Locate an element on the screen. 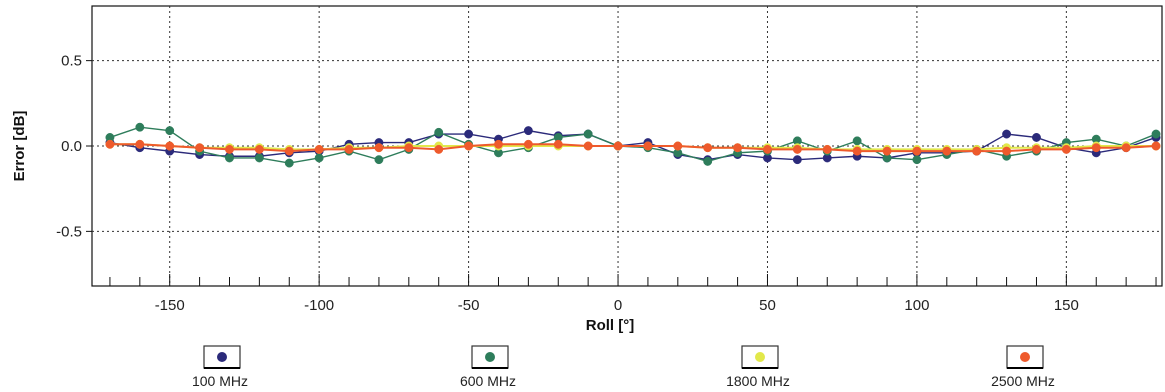 The width and height of the screenshot is (1165, 392). x-tick-label: -150 is located at coordinates (170, 305).